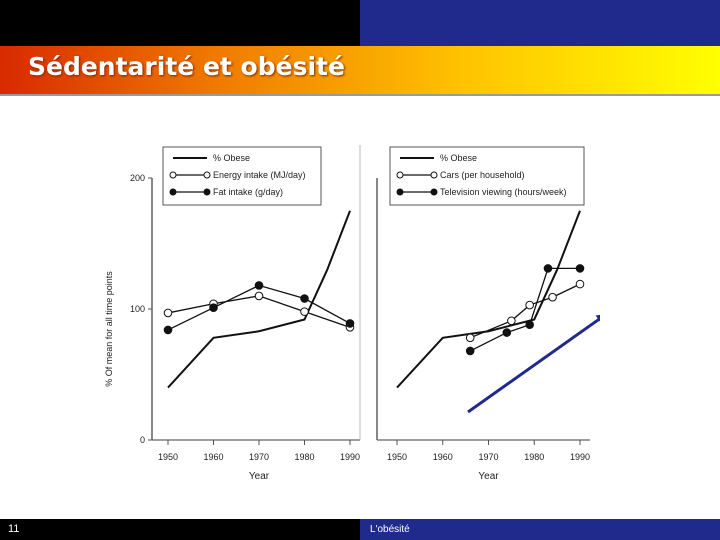 Image resolution: width=720 pixels, height=540 pixels. I want to click on footer-bar-right, so click(540, 529).